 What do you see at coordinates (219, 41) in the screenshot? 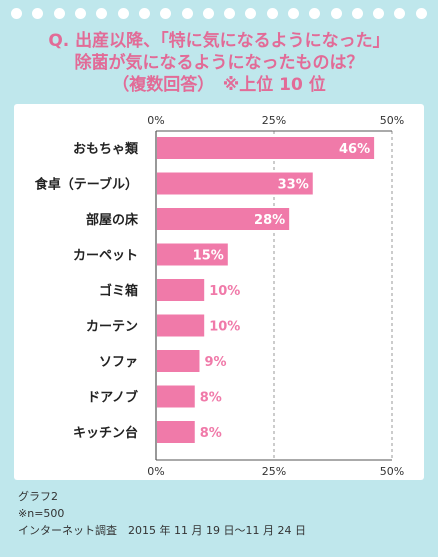
I see `title-line-1: Q. 出産以降、「特に気になるようになった」` at bounding box center [219, 41].